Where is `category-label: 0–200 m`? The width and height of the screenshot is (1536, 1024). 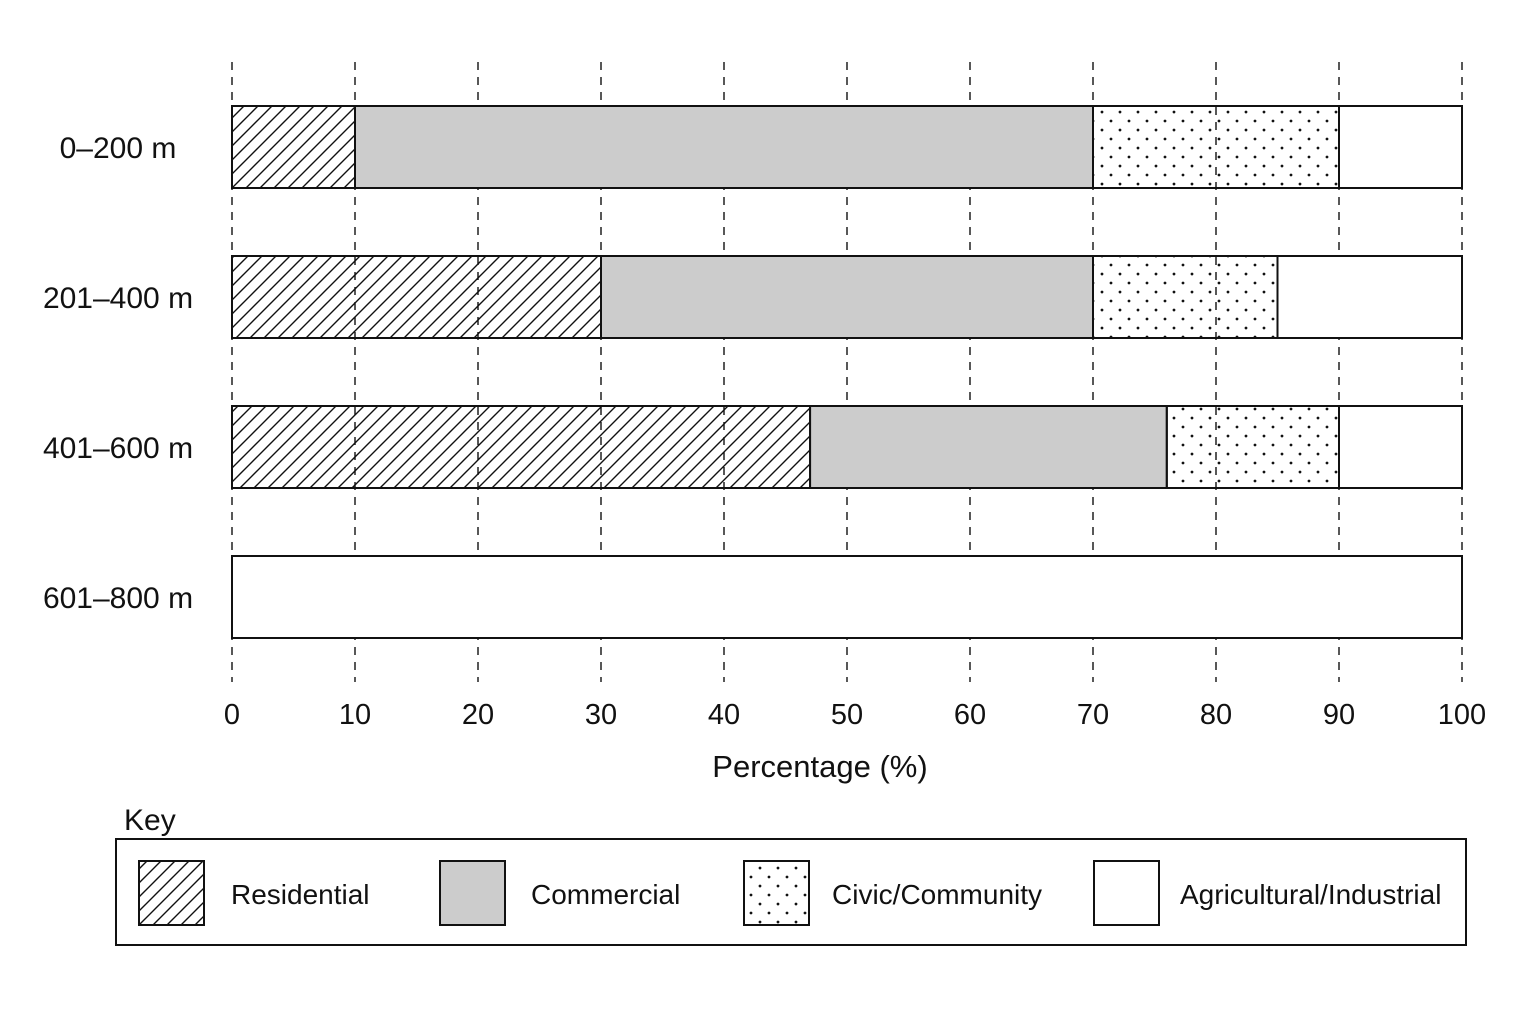
category-label: 0–200 m is located at coordinates (118, 148).